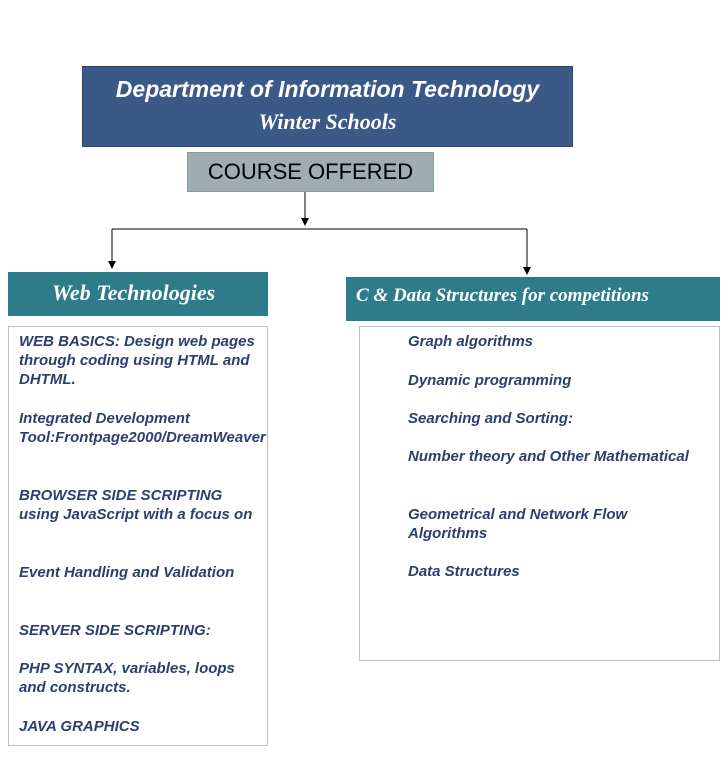 The image size is (721, 762). I want to click on department-subtitle: Winter Schools, so click(327, 121).